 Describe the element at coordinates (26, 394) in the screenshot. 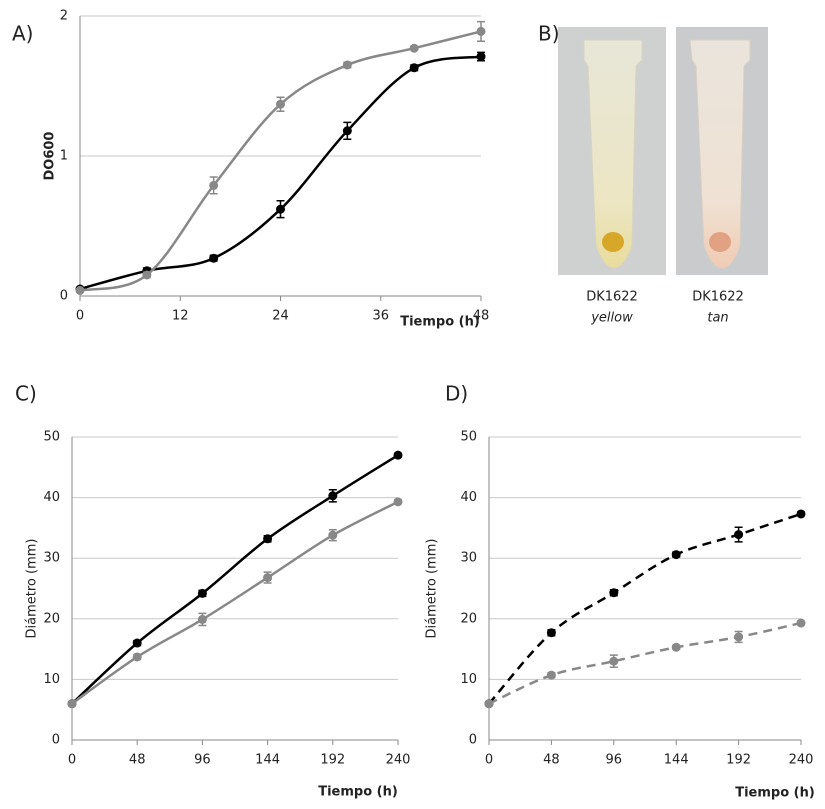

I see `panel-label: C)` at that location.